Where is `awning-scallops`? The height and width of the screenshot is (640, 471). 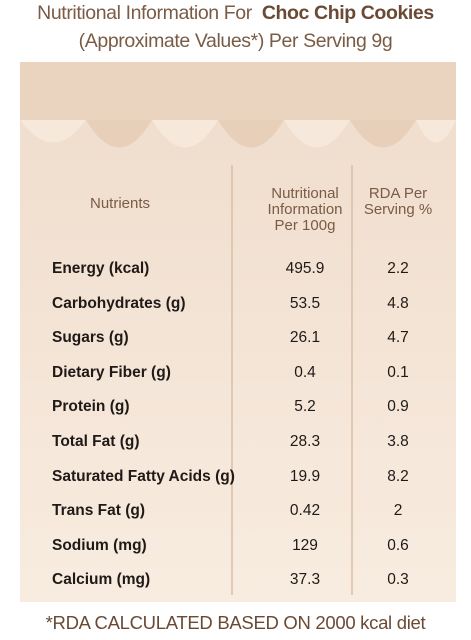 awning-scallops is located at coordinates (238, 134).